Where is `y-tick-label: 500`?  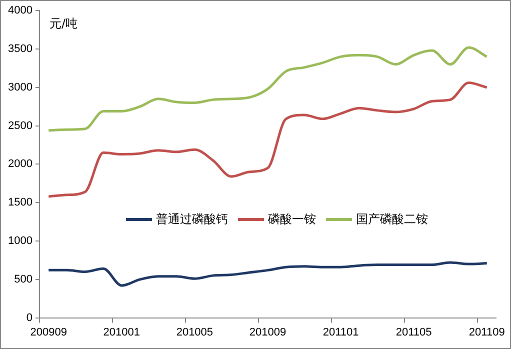
y-tick-label: 500 is located at coordinates (23, 279).